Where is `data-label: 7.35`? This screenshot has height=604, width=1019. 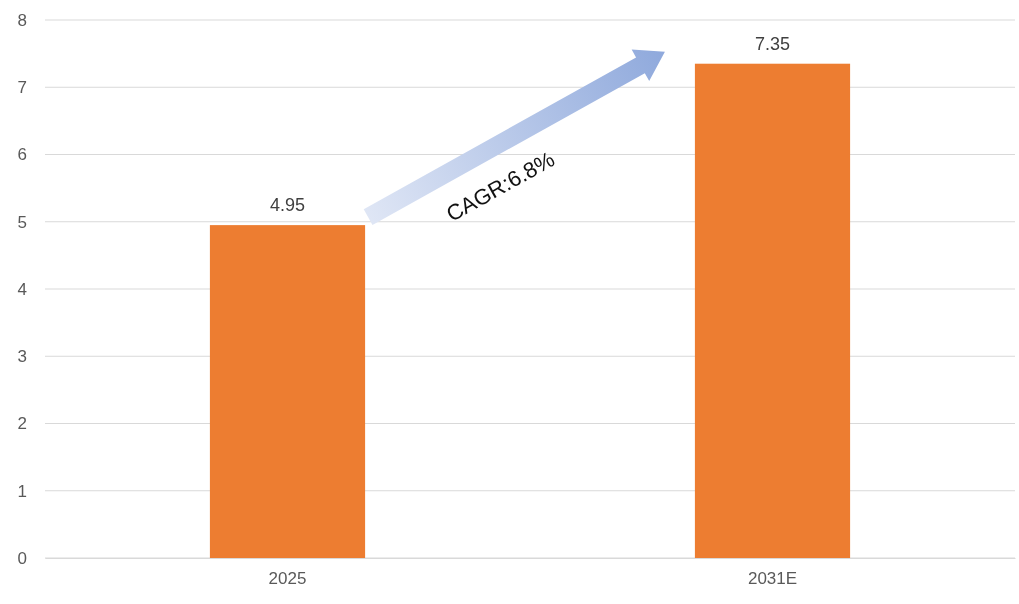
data-label: 7.35 is located at coordinates (772, 43).